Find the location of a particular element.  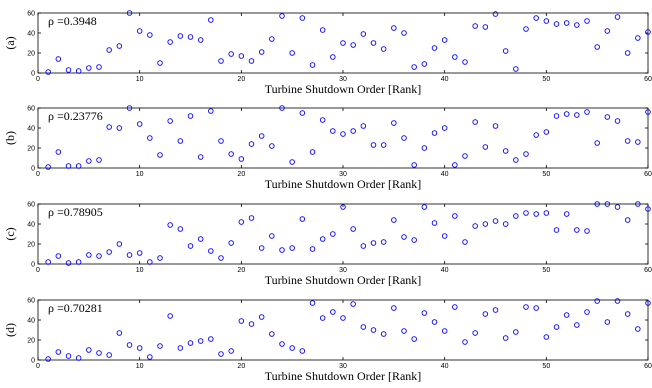

x-tick-label: 60 is located at coordinates (648, 174).